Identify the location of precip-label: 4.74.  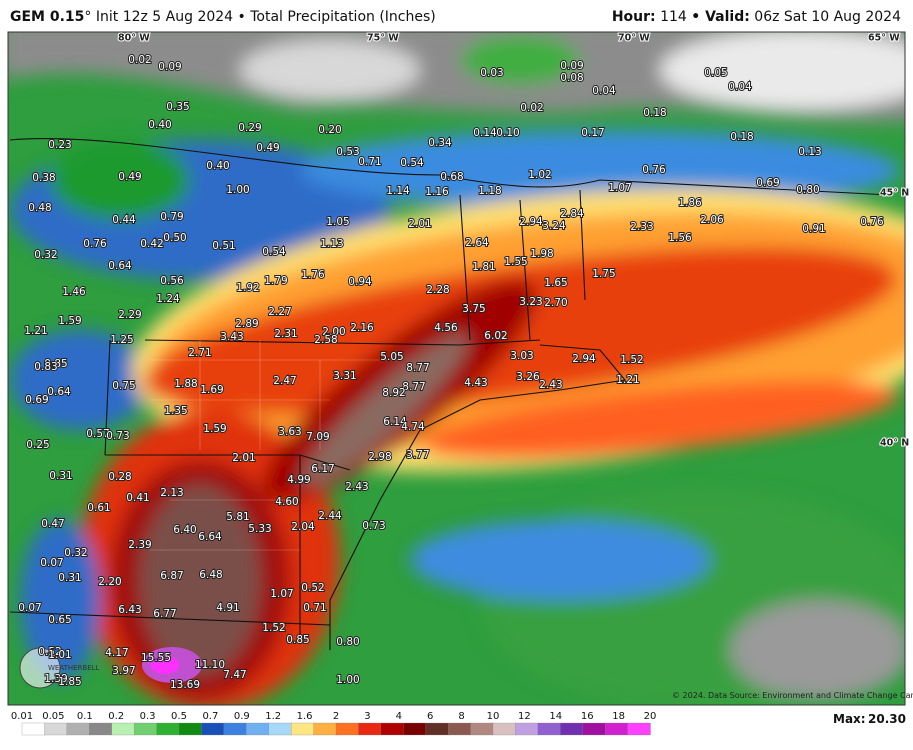
(413, 427).